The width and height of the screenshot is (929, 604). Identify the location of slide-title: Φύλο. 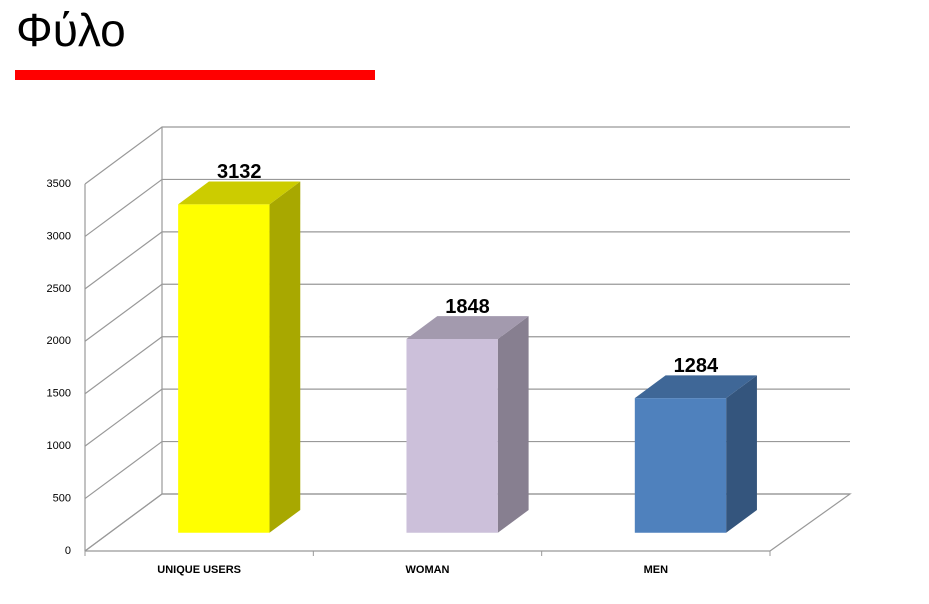
(71, 30).